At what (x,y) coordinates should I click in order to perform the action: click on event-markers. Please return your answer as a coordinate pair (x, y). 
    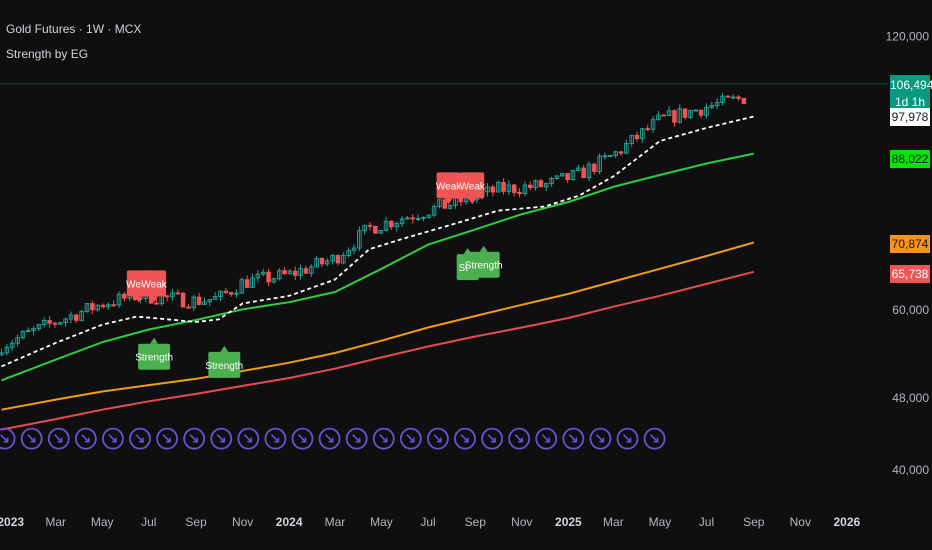
    Looking at the image, I should click on (333, 438).